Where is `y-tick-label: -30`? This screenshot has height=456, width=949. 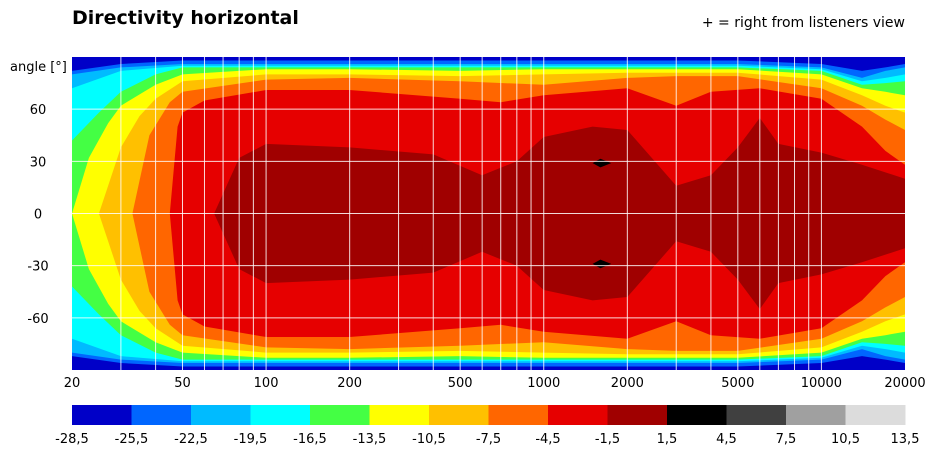
y-tick-label: -30 is located at coordinates (37, 267).